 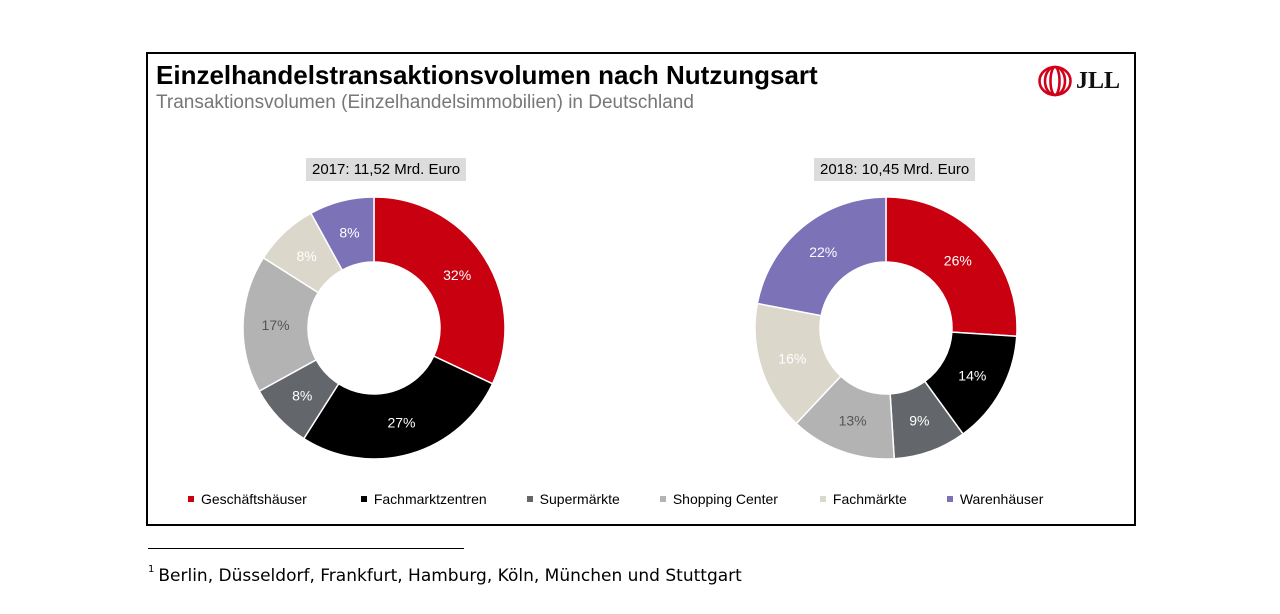 What do you see at coordinates (1055, 81) in the screenshot?
I see `jll-logo-icon` at bounding box center [1055, 81].